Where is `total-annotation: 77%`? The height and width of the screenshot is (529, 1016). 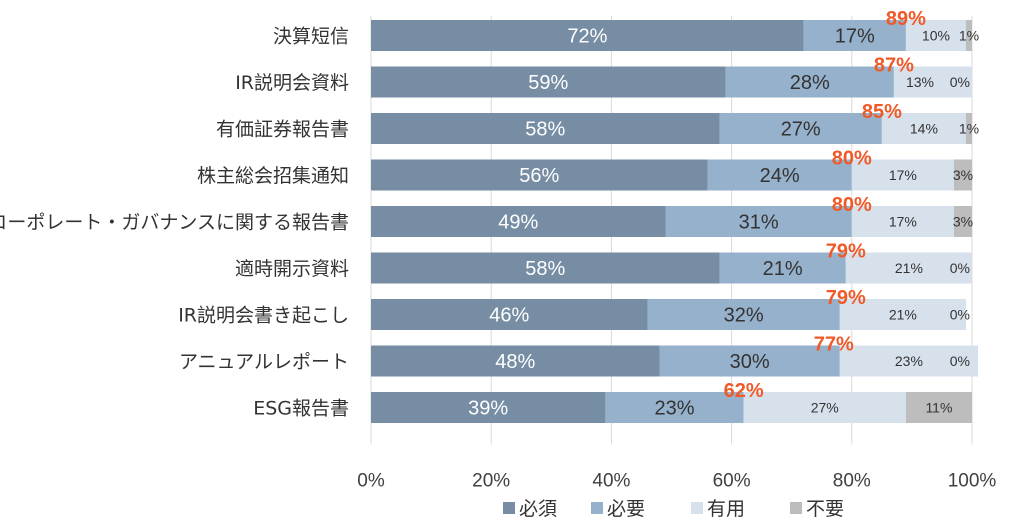 total-annotation: 77% is located at coordinates (834, 345).